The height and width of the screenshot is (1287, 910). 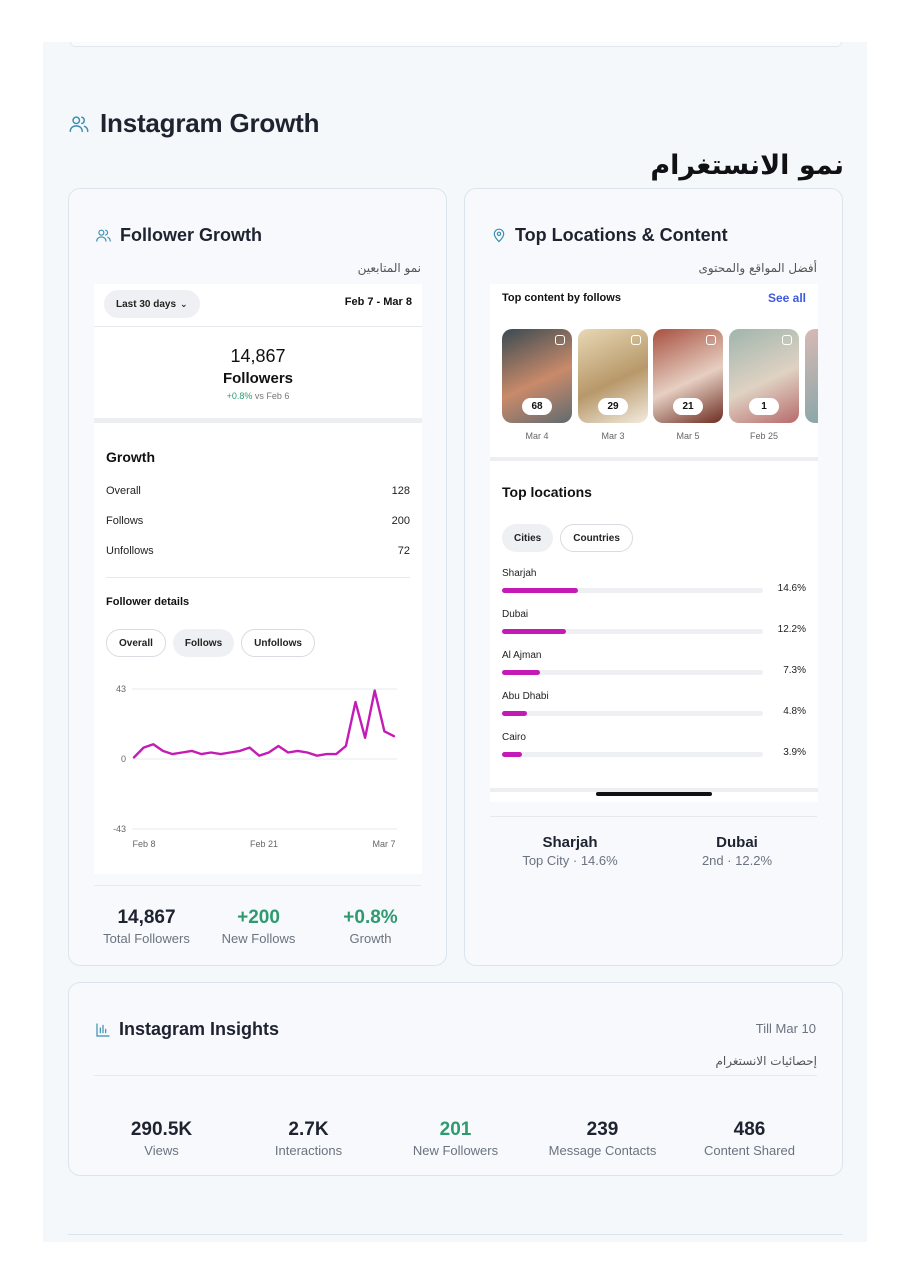 What do you see at coordinates (737, 860) in the screenshot?
I see `stat-label: 2nd · 12.2%` at bounding box center [737, 860].